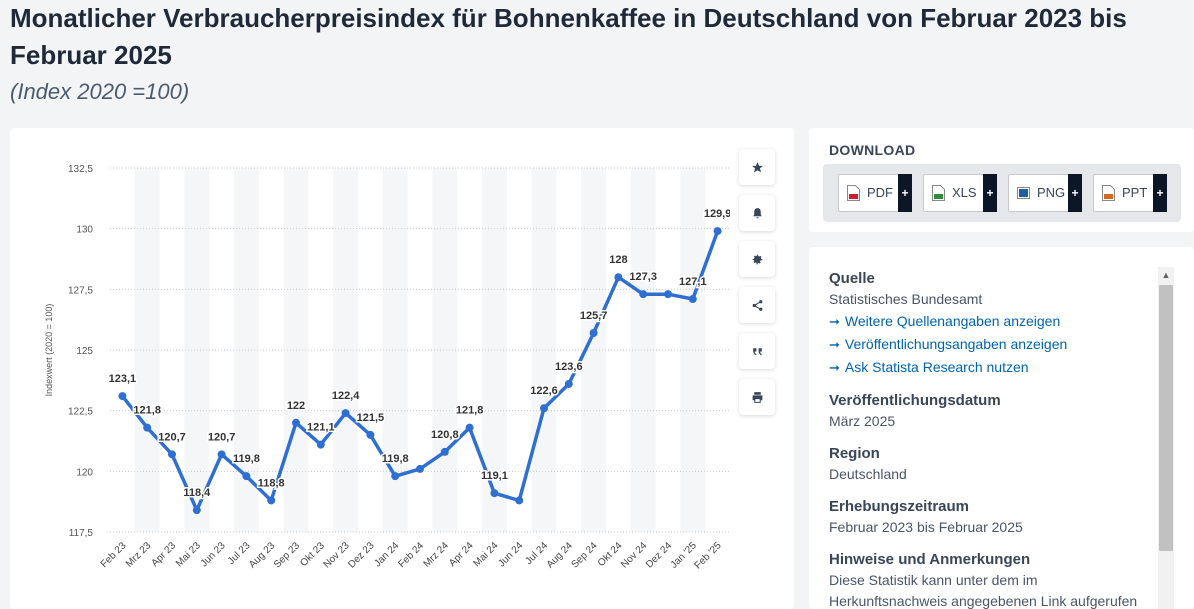  What do you see at coordinates (80, 290) in the screenshot?
I see `y-tick-label: 127,5` at bounding box center [80, 290].